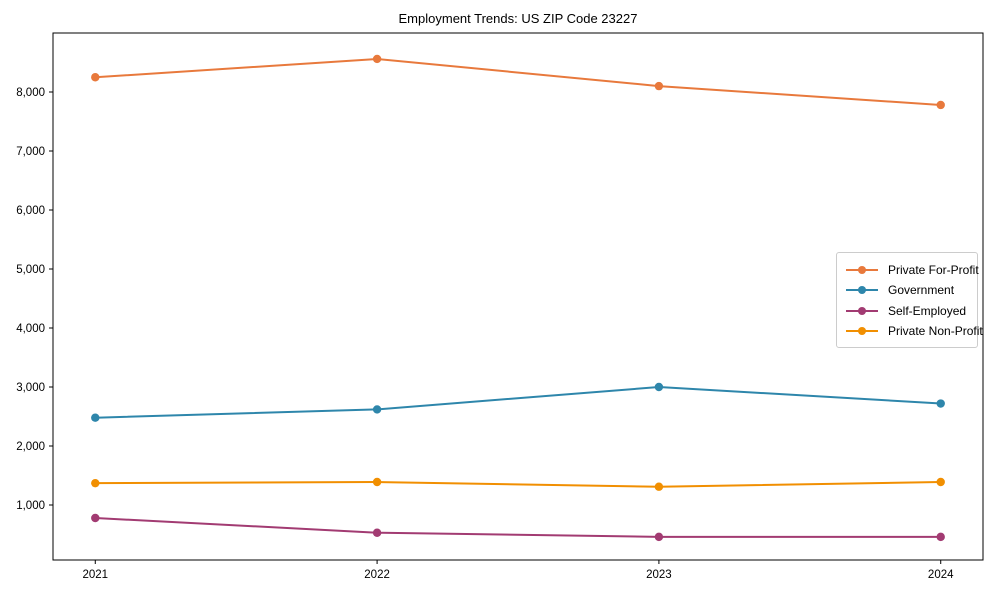 Image resolution: width=1000 pixels, height=600 pixels. I want to click on series-line-self-employed, so click(518, 527).